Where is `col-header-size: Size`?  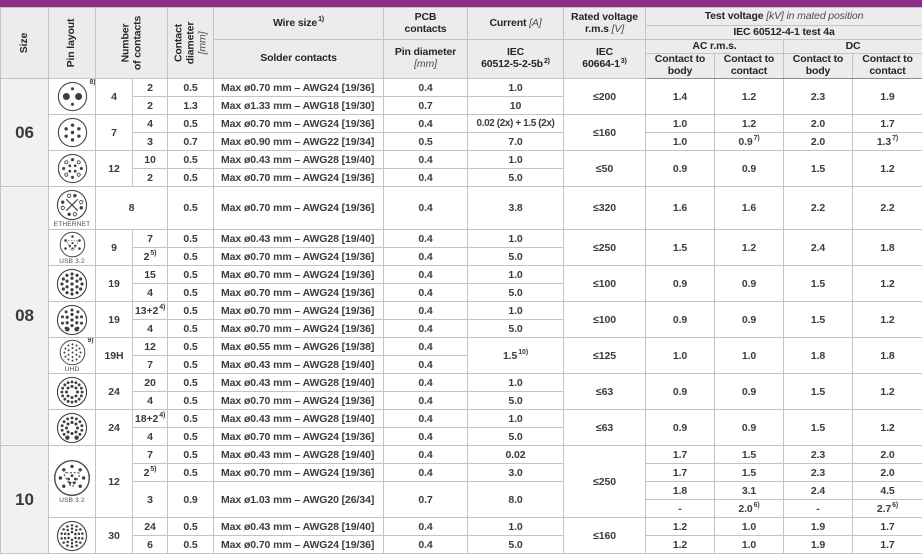 col-header-size: Size is located at coordinates (24, 43).